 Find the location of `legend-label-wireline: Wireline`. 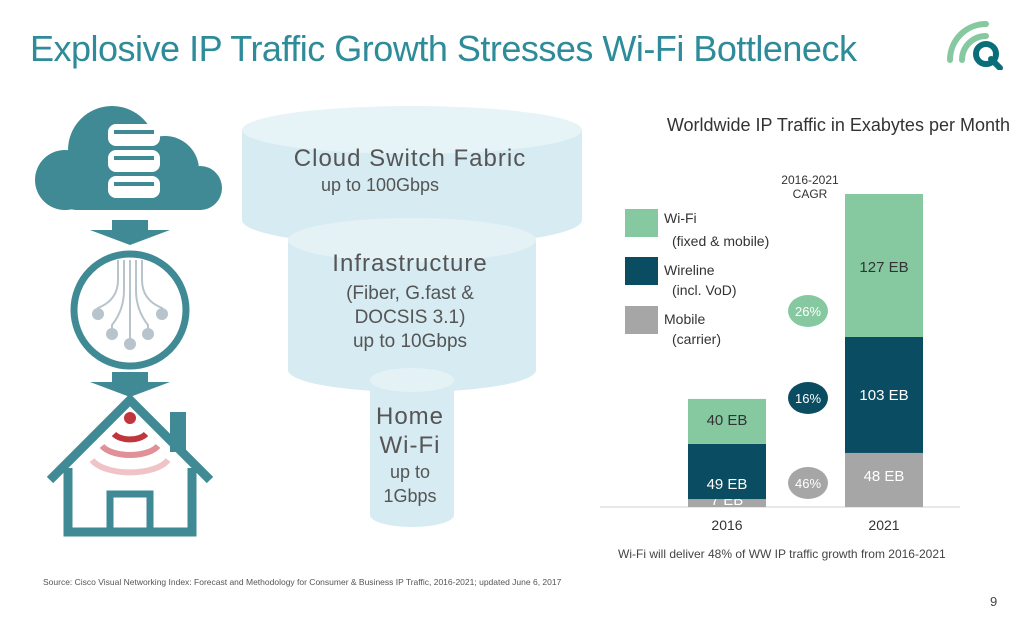

legend-label-wireline: Wireline is located at coordinates (689, 270).